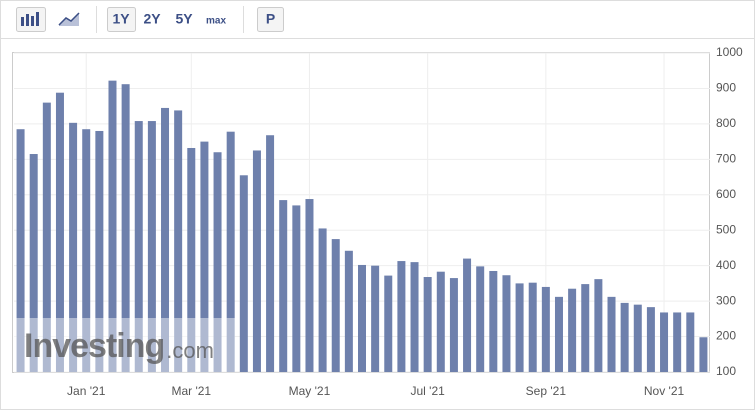  Describe the element at coordinates (191, 391) in the screenshot. I see `x-tick-label: Mar '21` at that location.